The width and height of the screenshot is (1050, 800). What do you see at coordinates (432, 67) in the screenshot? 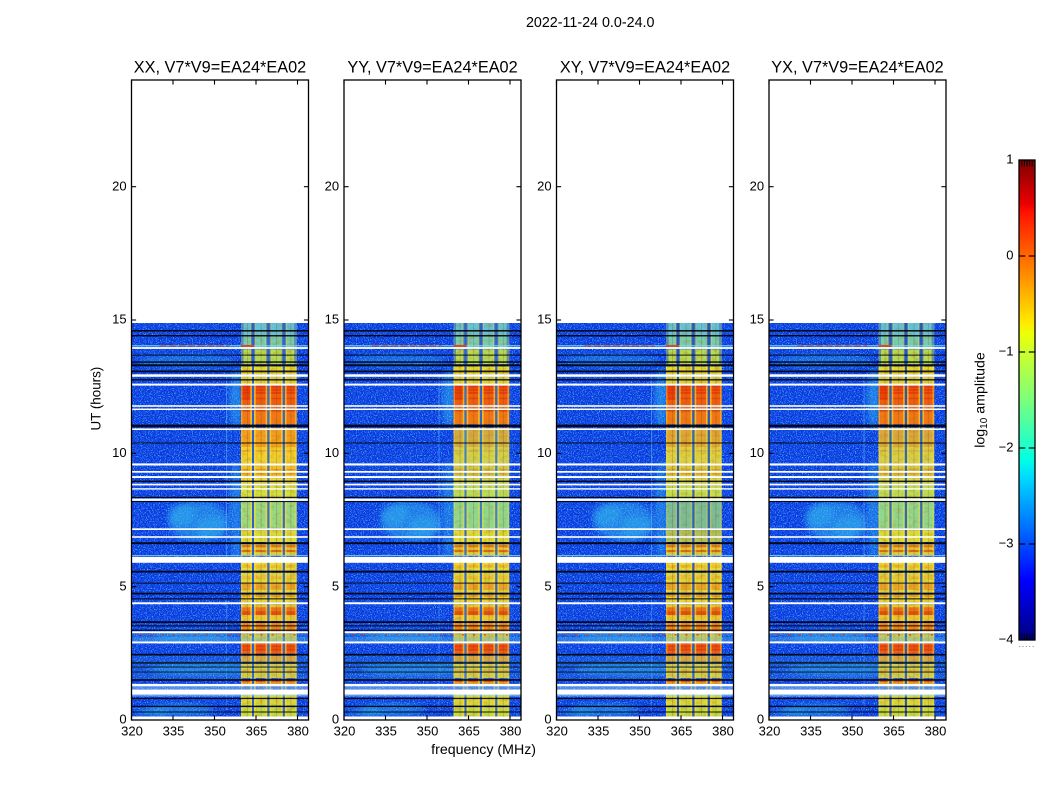
I see `svg-text: YY, V7*V9=EA24*EA02` at bounding box center [432, 67].